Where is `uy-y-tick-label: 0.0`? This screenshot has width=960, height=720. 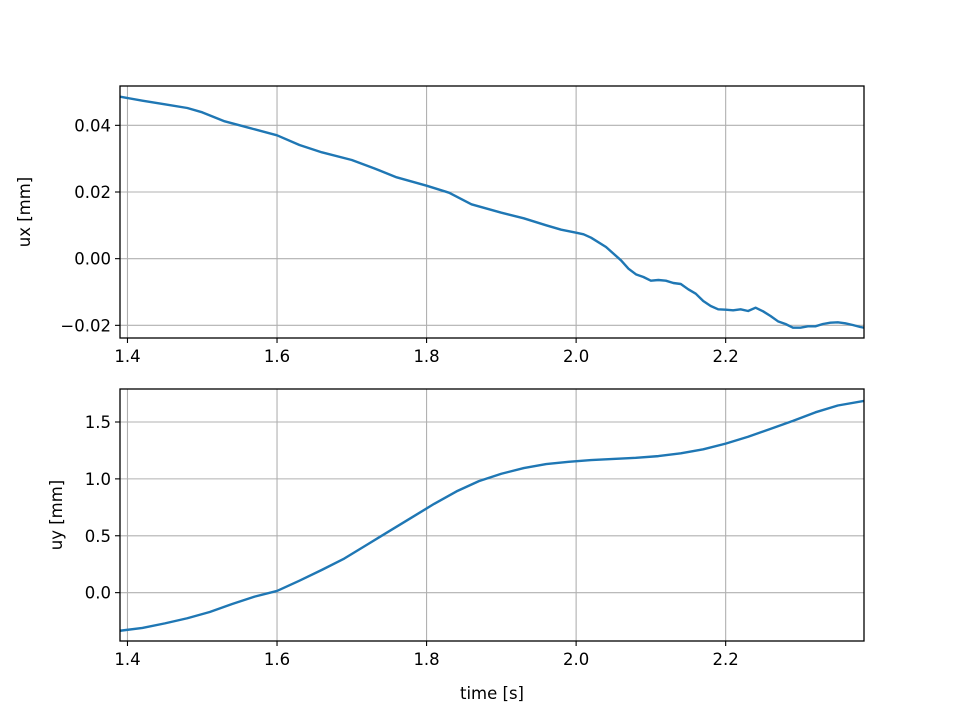 uy-y-tick-label: 0.0 is located at coordinates (98, 593).